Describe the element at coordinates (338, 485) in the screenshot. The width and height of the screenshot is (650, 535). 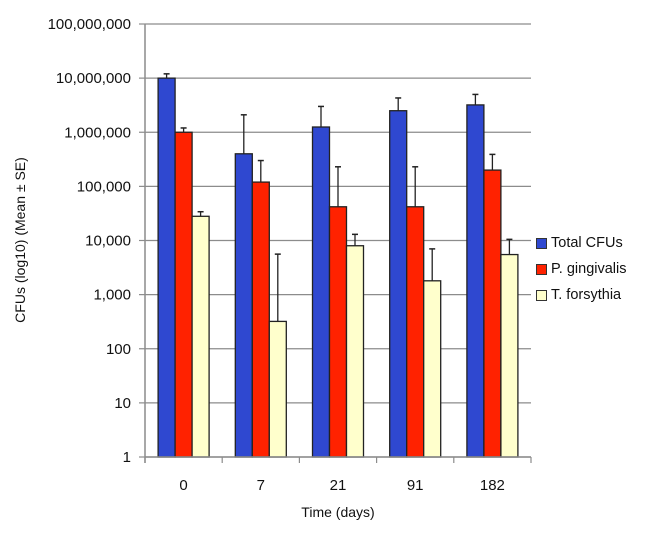
I see `x-tick-label: 21` at that location.